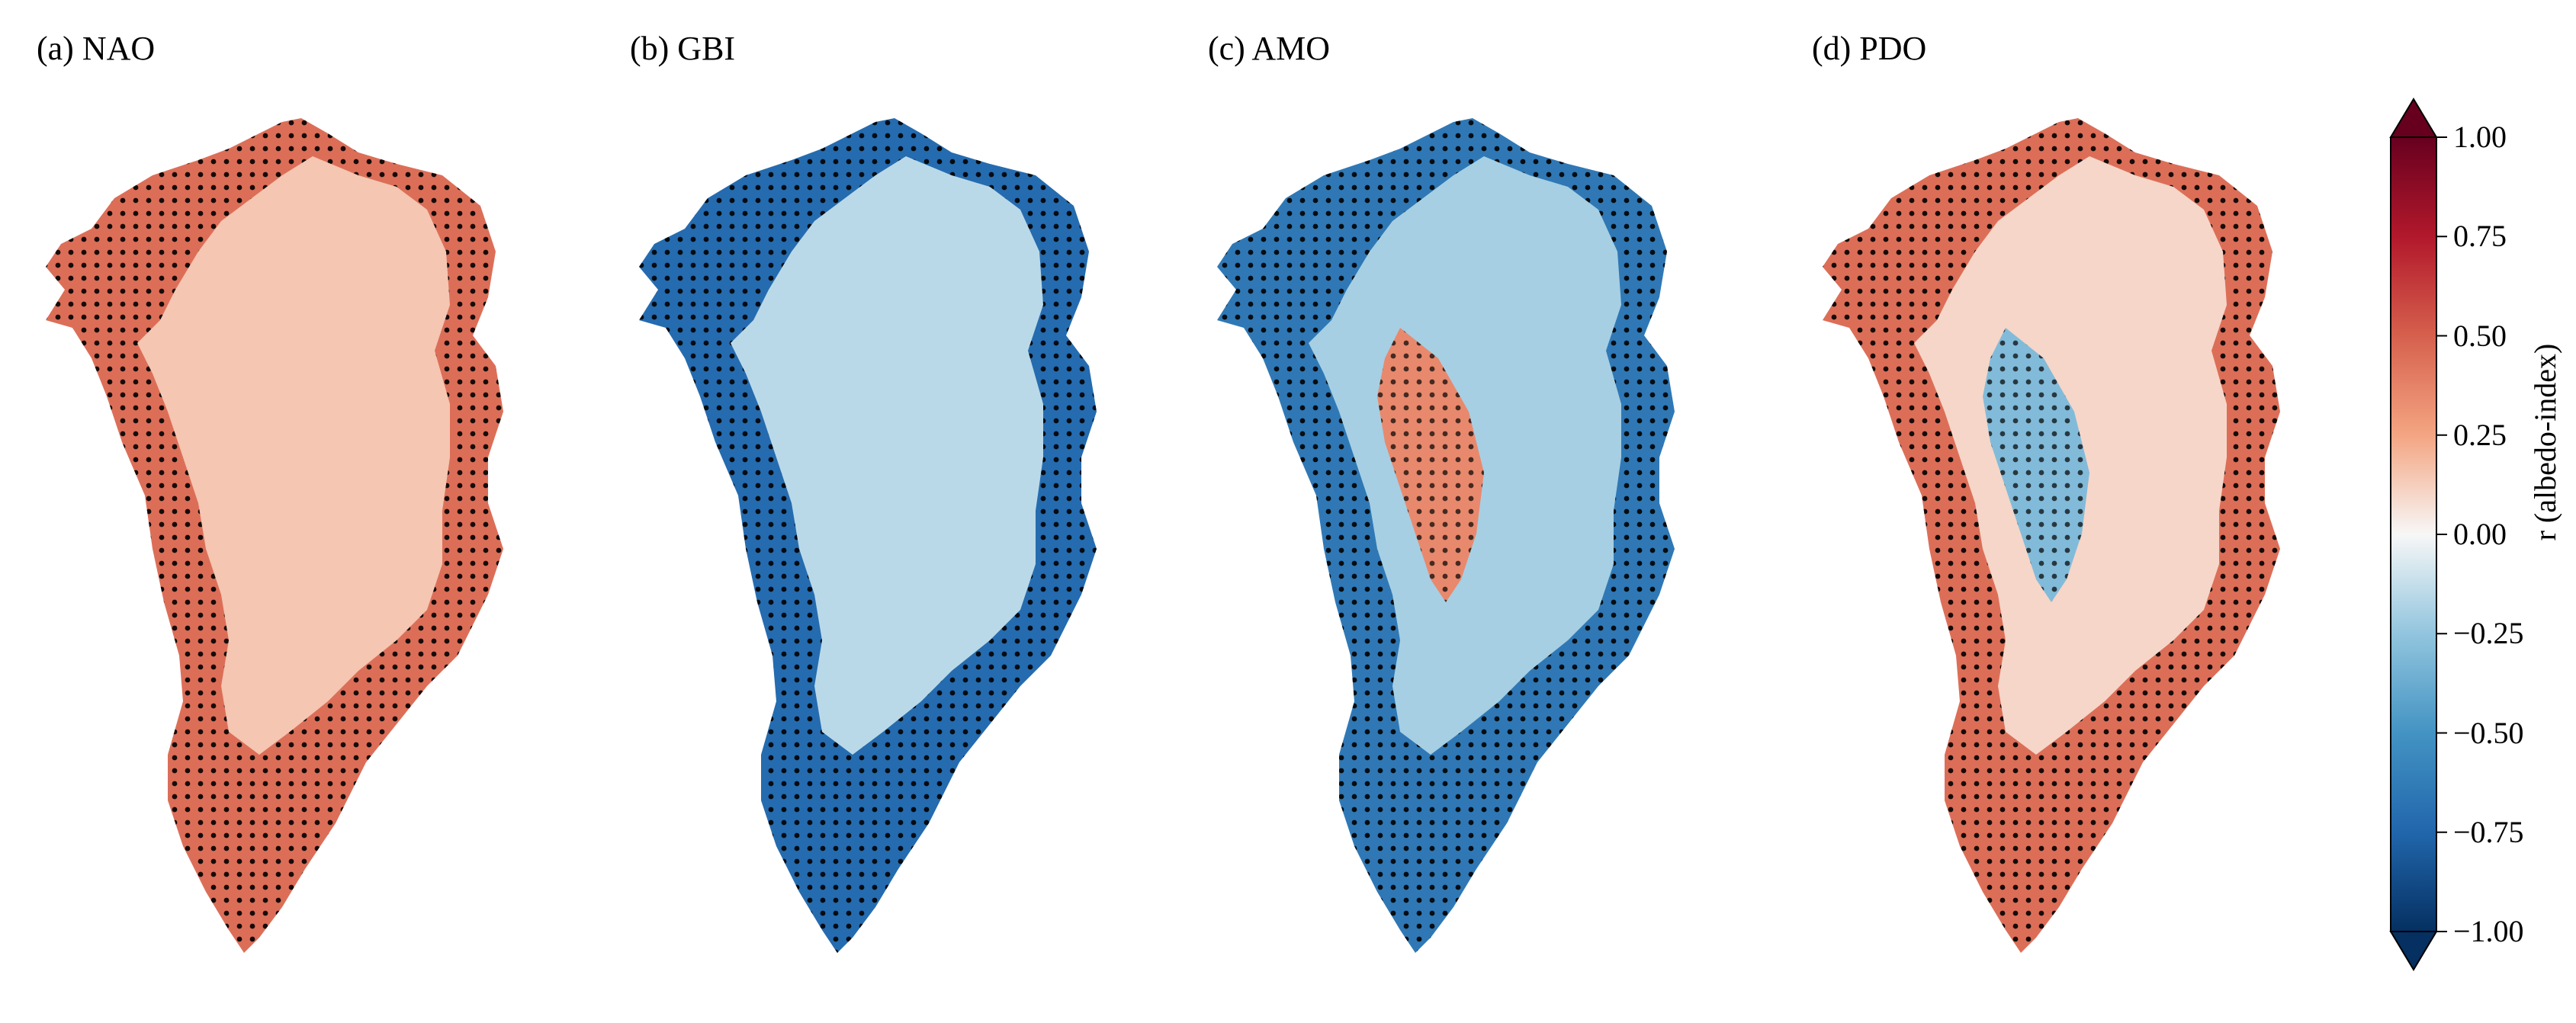  What do you see at coordinates (2480, 434) in the screenshot?
I see `colorbar-tick-label: 0.25` at bounding box center [2480, 434].